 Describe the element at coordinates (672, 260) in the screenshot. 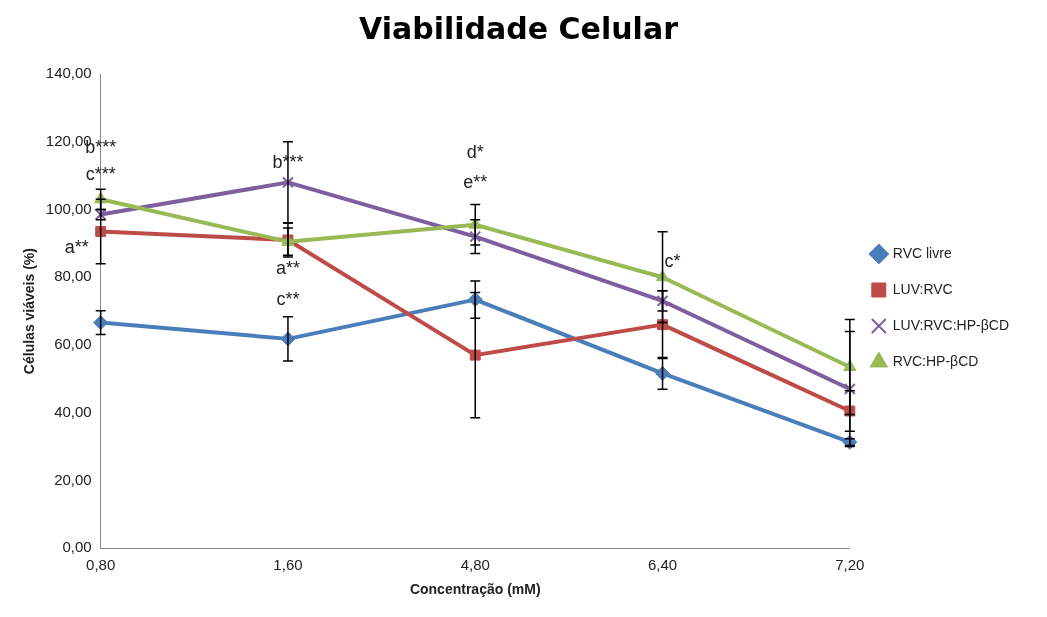

I see `annotation: c*` at that location.